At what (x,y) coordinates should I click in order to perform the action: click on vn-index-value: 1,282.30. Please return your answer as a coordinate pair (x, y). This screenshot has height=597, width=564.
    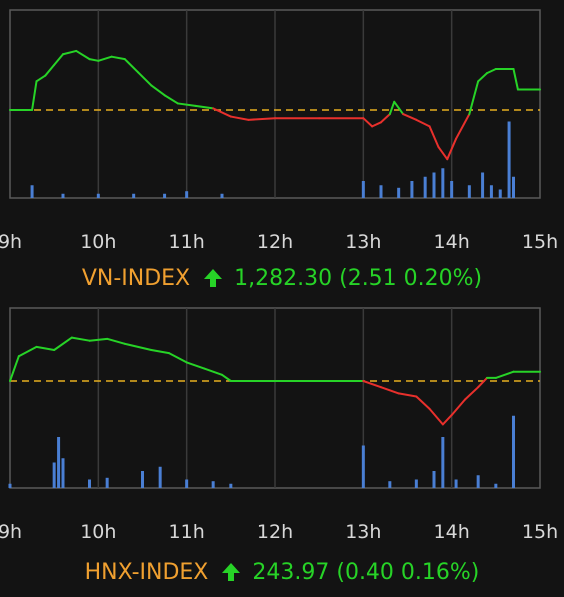
    Looking at the image, I should click on (283, 278).